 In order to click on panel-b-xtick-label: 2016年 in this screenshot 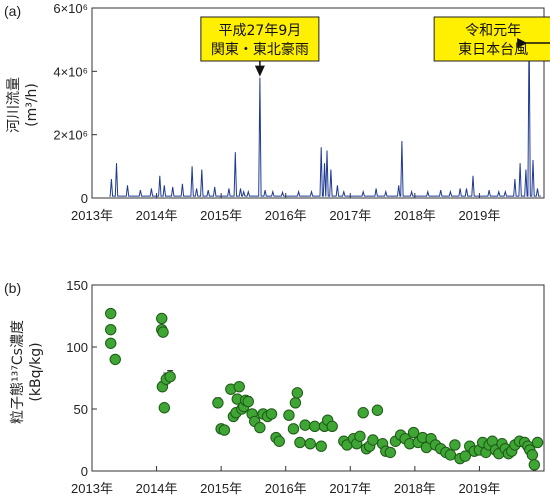, I will do `click(286, 488)`.